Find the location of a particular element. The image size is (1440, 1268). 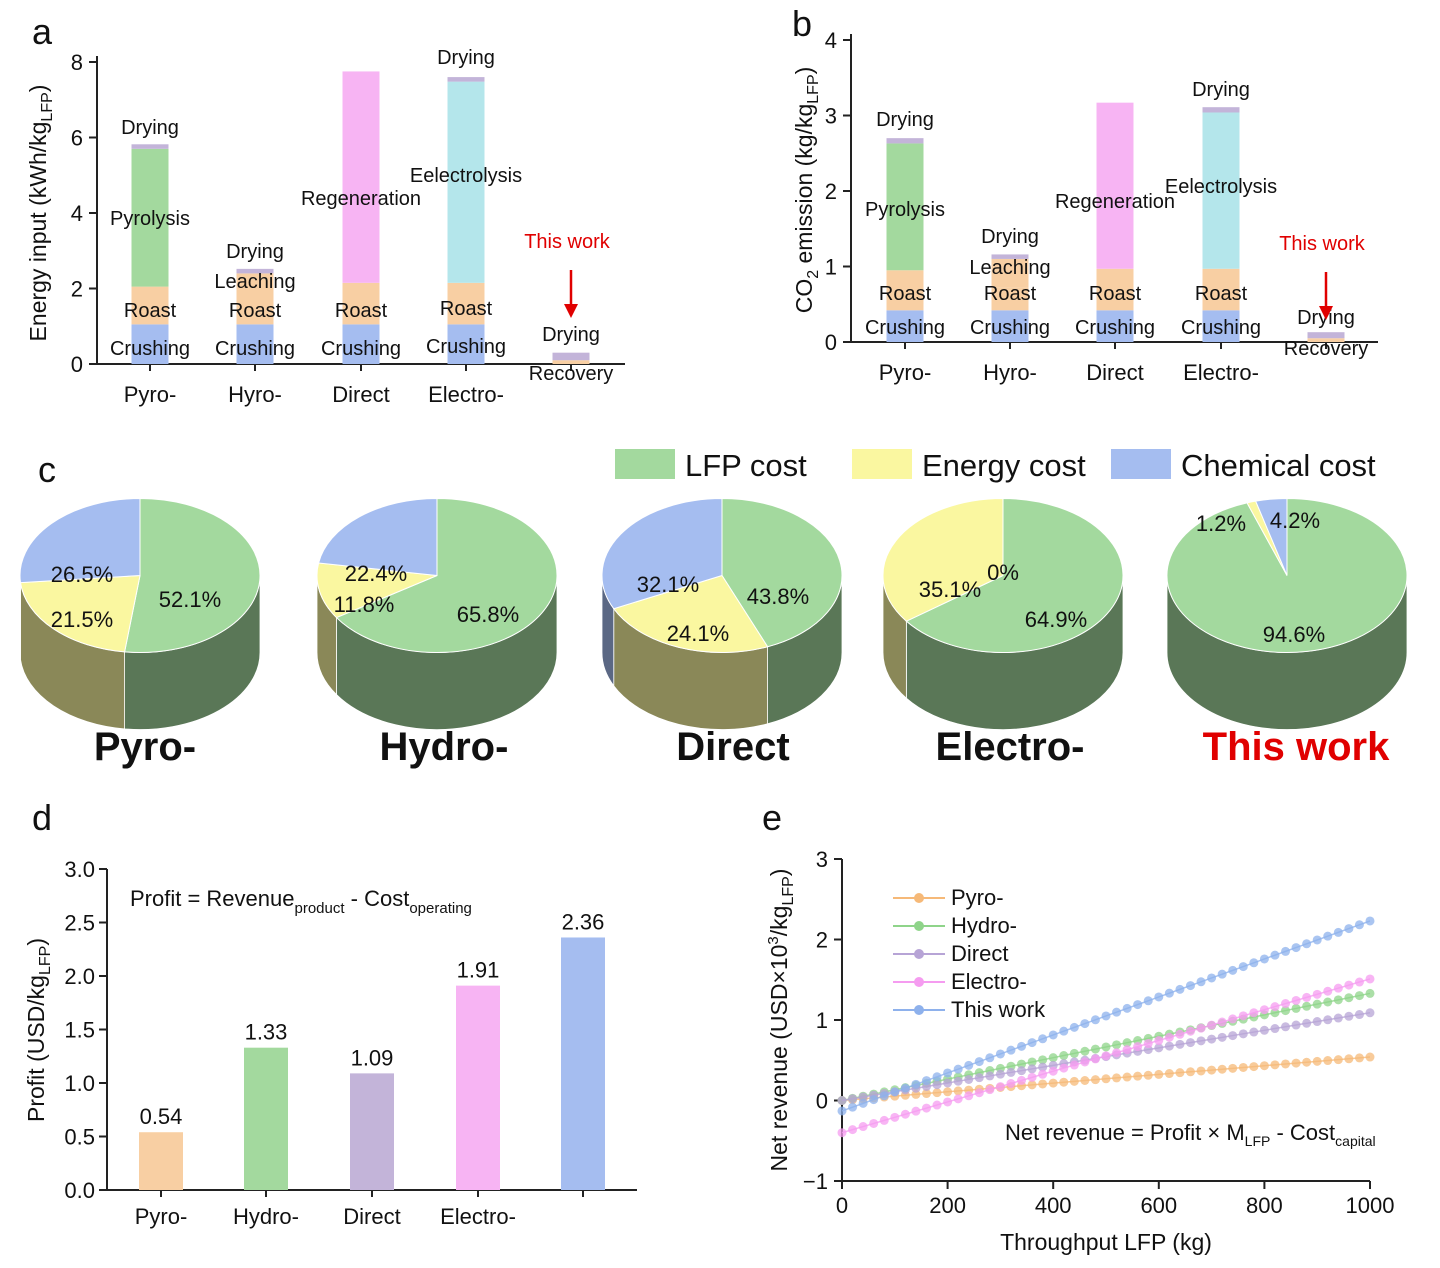

y-axis-label: Energy input (kWh/kgLFP) is located at coordinates (40, 213).